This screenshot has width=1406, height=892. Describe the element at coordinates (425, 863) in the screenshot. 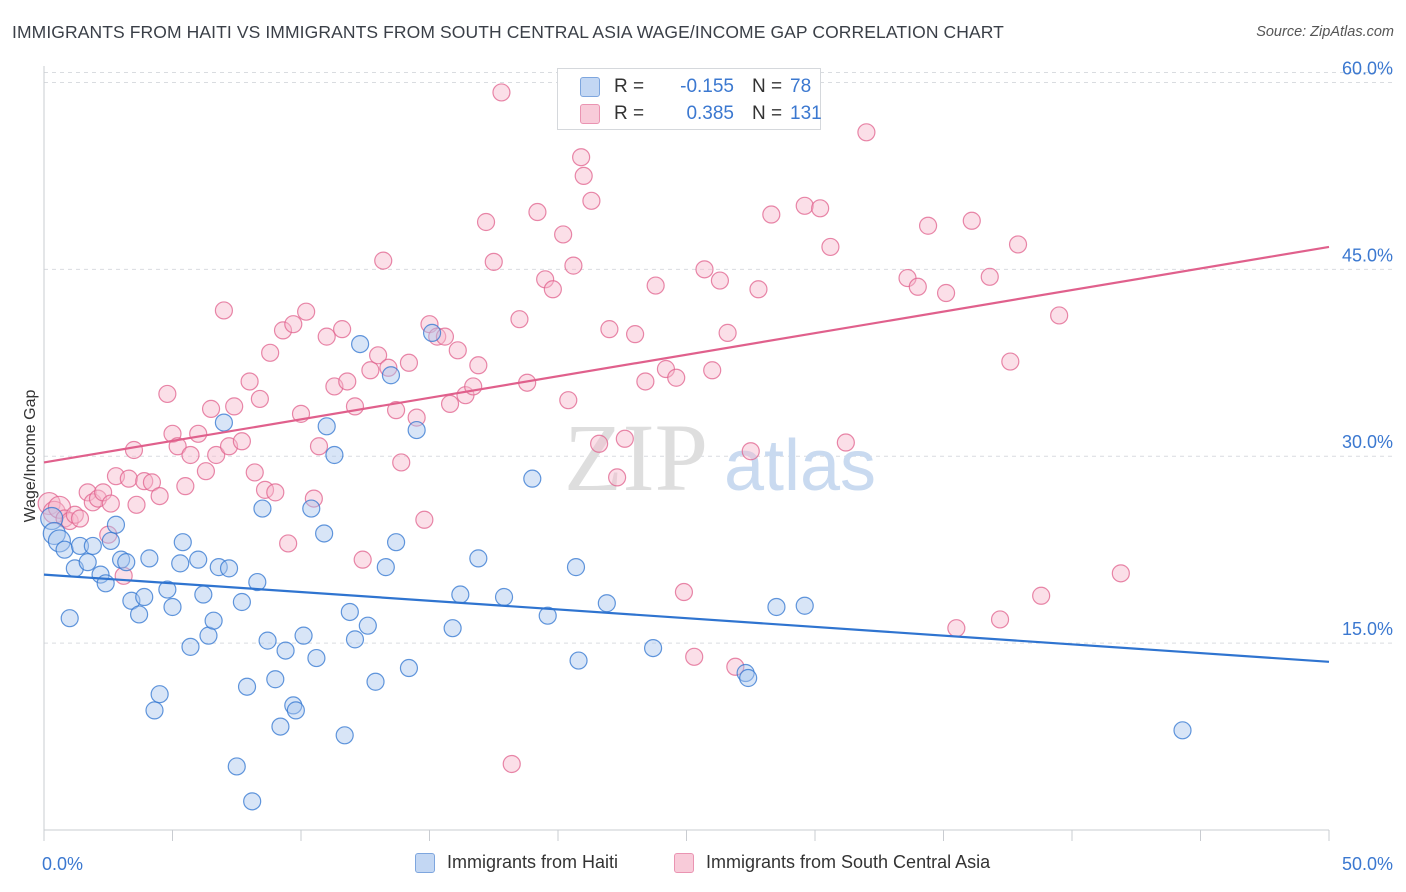

I see `haiti-legend-swatch` at that location.